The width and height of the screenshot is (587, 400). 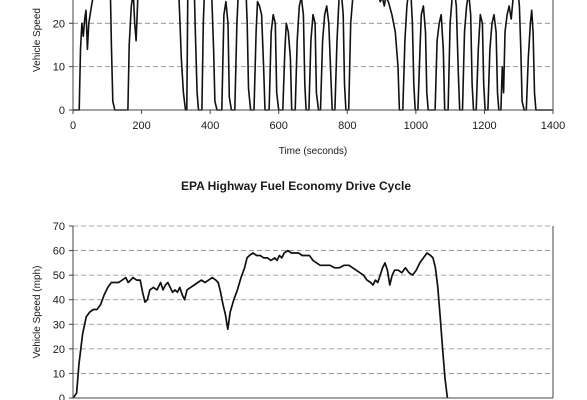 I want to click on x-tick-label-200: 200, so click(x=141, y=126).